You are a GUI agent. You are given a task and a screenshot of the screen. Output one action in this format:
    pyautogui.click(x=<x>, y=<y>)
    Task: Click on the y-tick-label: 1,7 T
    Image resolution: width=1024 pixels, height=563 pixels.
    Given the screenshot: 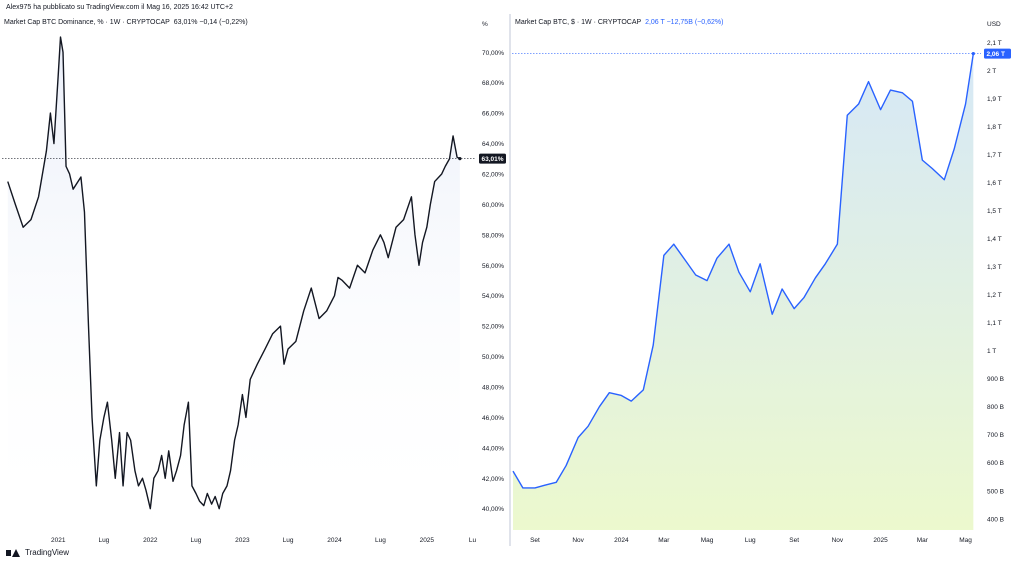 What is the action you would take?
    pyautogui.click(x=994, y=155)
    